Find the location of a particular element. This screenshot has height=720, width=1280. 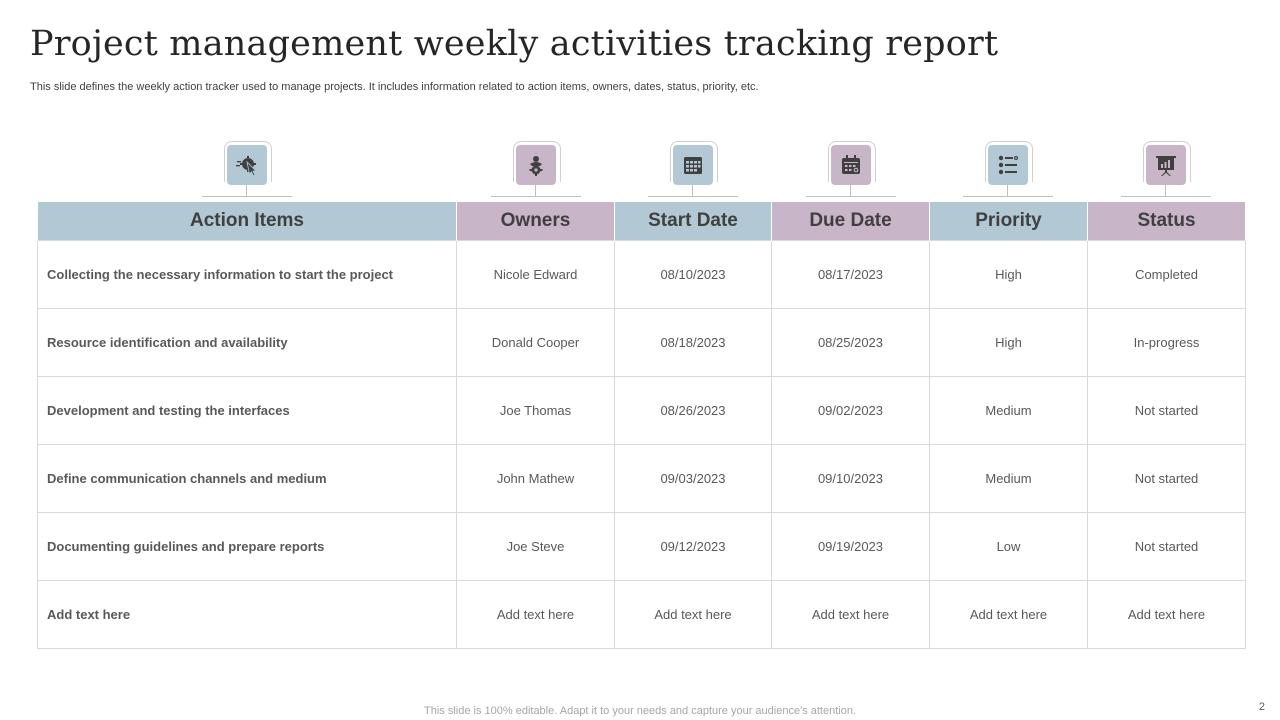

priority-cell: Add text here is located at coordinates (1008, 614).